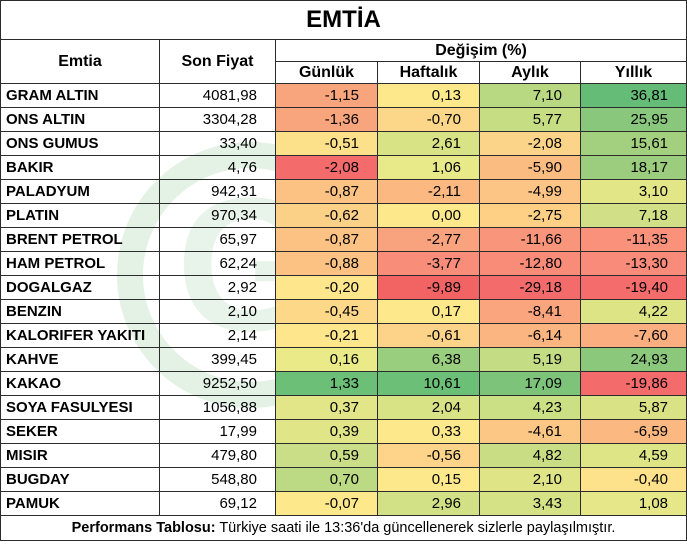 The image size is (687, 550). I want to click on table-row: KALORIFER YAKITI 2,14 -0,21 -0,61 -6,14 -7,60, so click(343, 335).